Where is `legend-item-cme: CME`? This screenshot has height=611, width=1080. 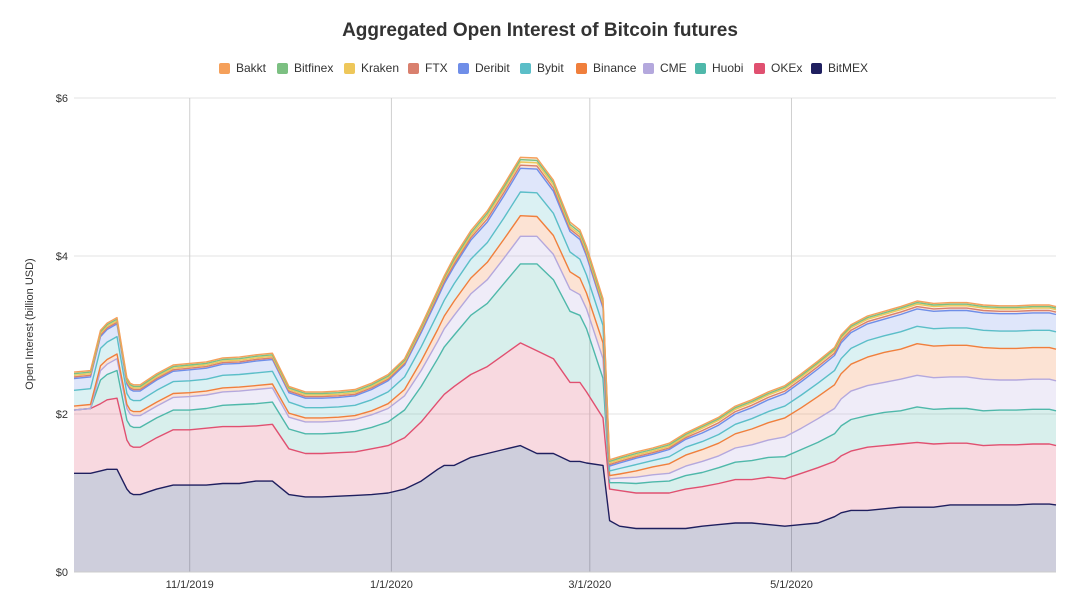
legend-item-cme: CME is located at coordinates (665, 68).